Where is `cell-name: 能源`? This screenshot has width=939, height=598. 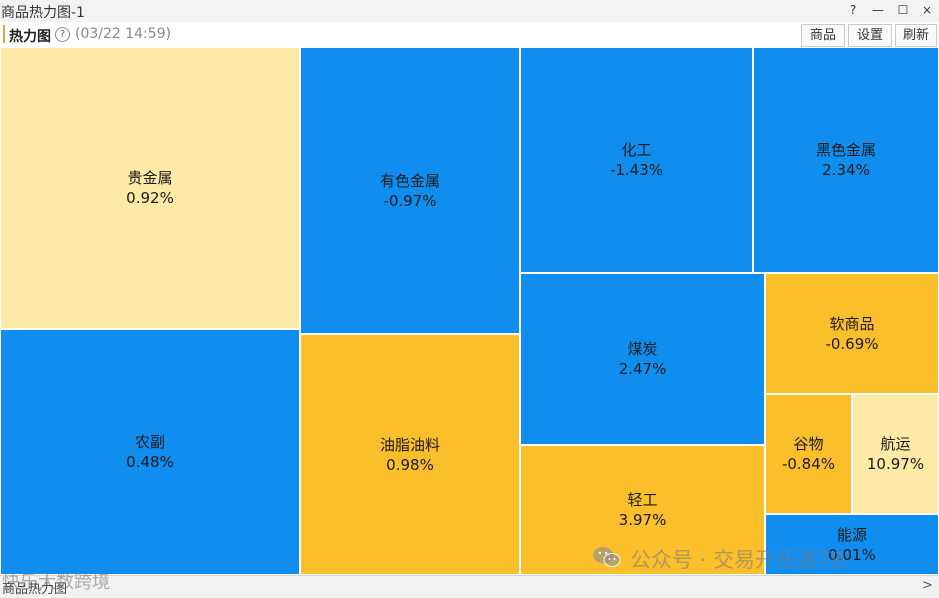 cell-name: 能源 is located at coordinates (851, 534).